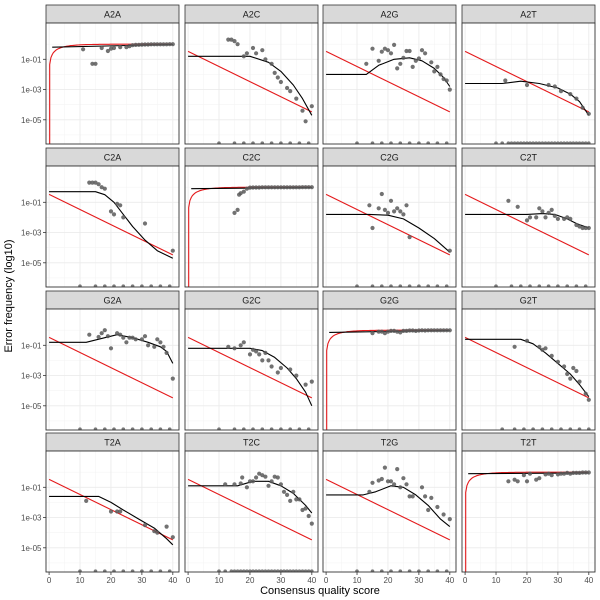 Image resolution: width=600 pixels, height=600 pixels. Describe the element at coordinates (111, 224) in the screenshot. I see `nominal-error-line` at that location.